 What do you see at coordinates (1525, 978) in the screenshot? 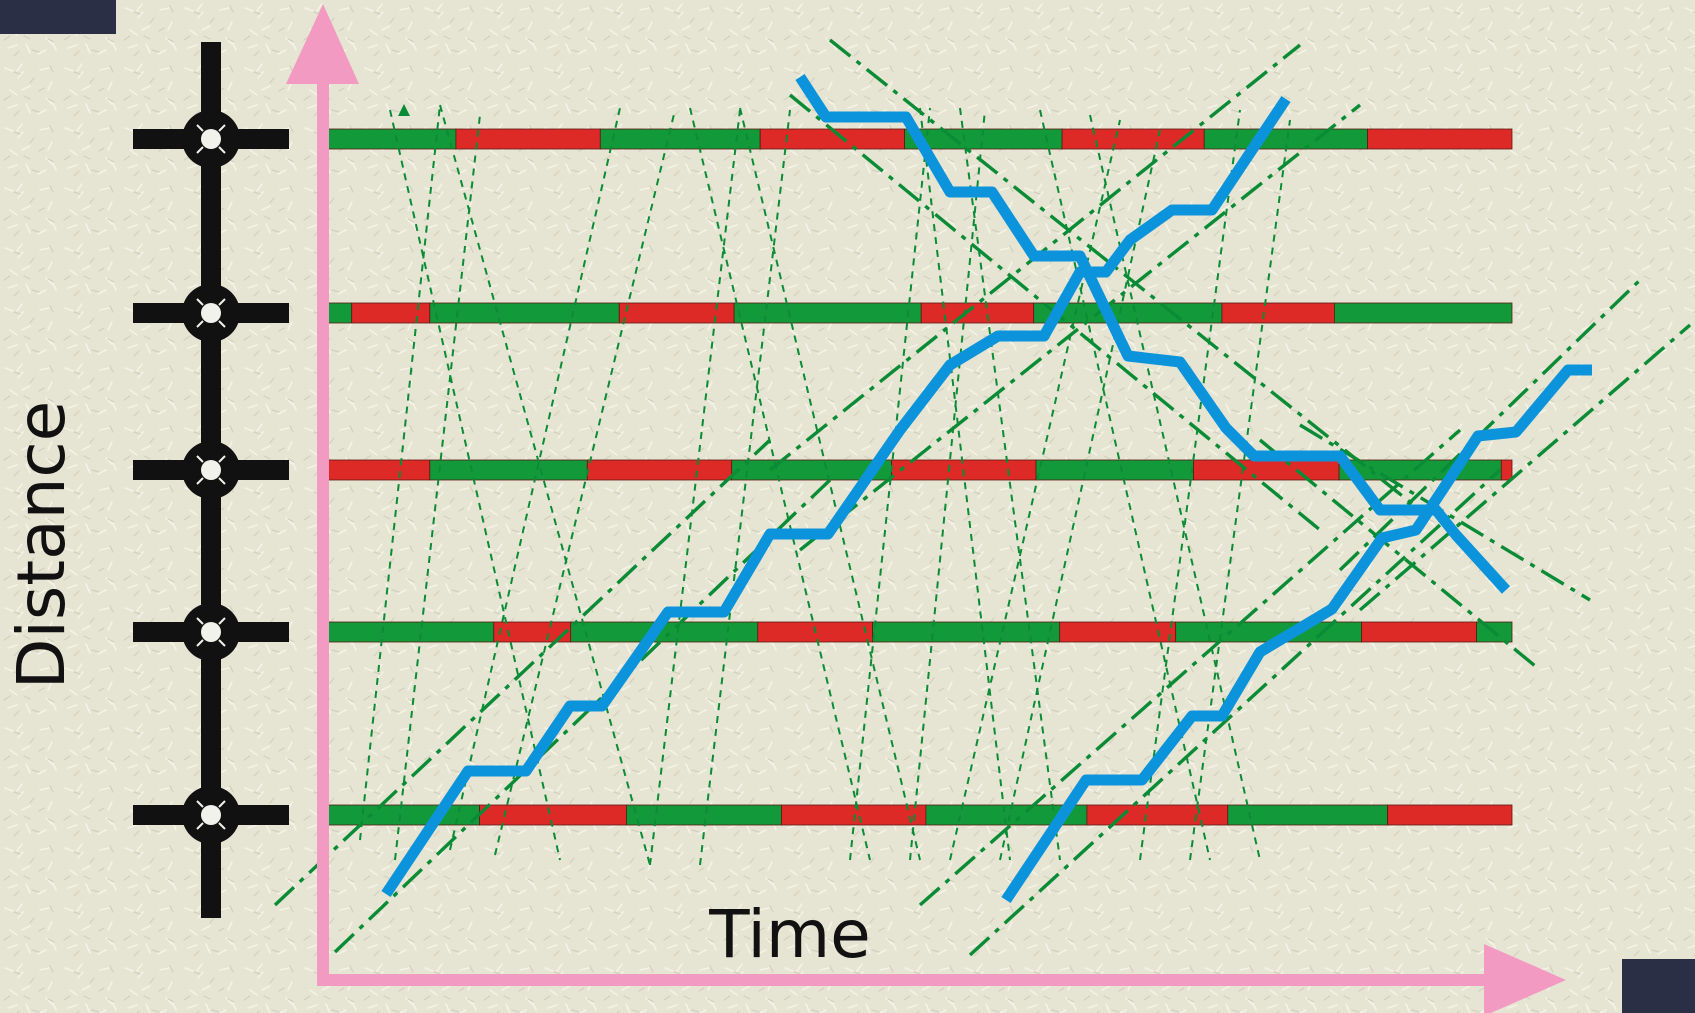
I see `x-axis-arrow-icon` at bounding box center [1525, 978].